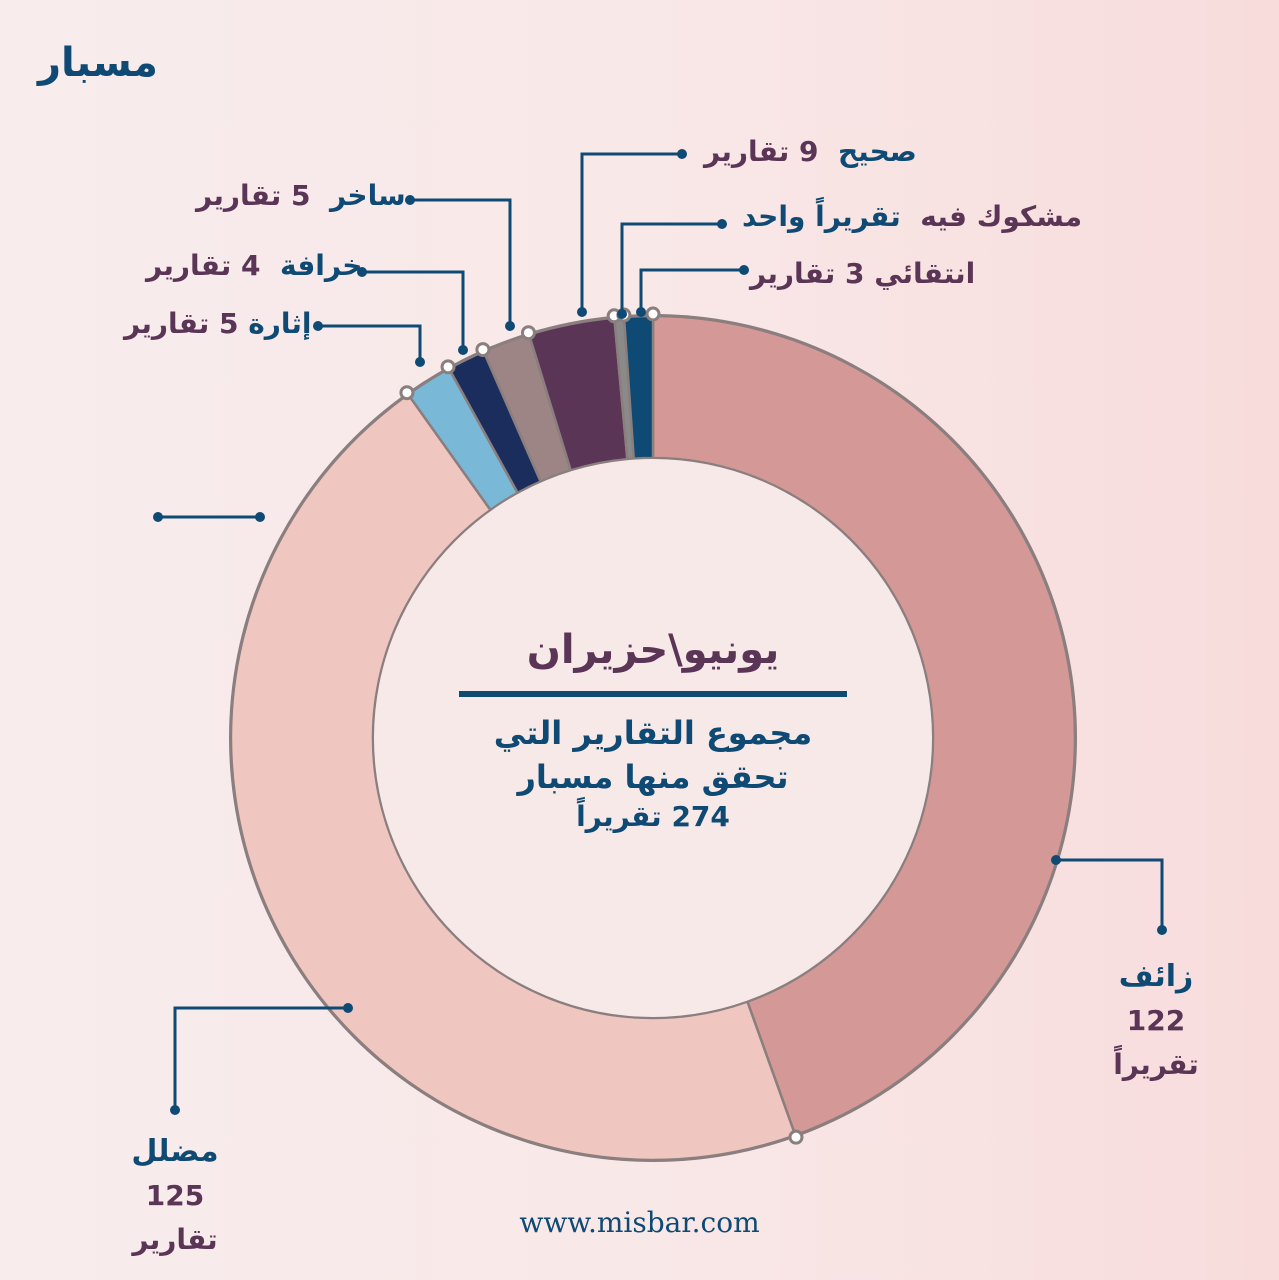 The image size is (1279, 1280). I want to click on label-myth: خرافة 4 تقارير, so click(254, 265).